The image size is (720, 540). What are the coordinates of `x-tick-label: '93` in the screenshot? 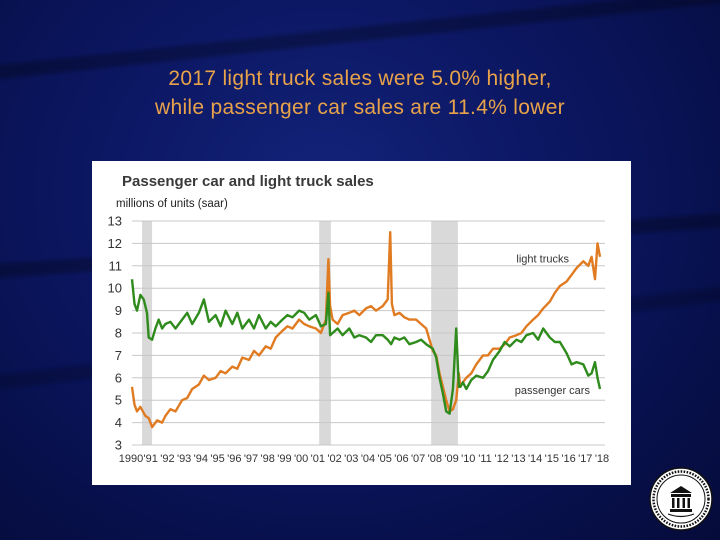 It's located at (184, 459).